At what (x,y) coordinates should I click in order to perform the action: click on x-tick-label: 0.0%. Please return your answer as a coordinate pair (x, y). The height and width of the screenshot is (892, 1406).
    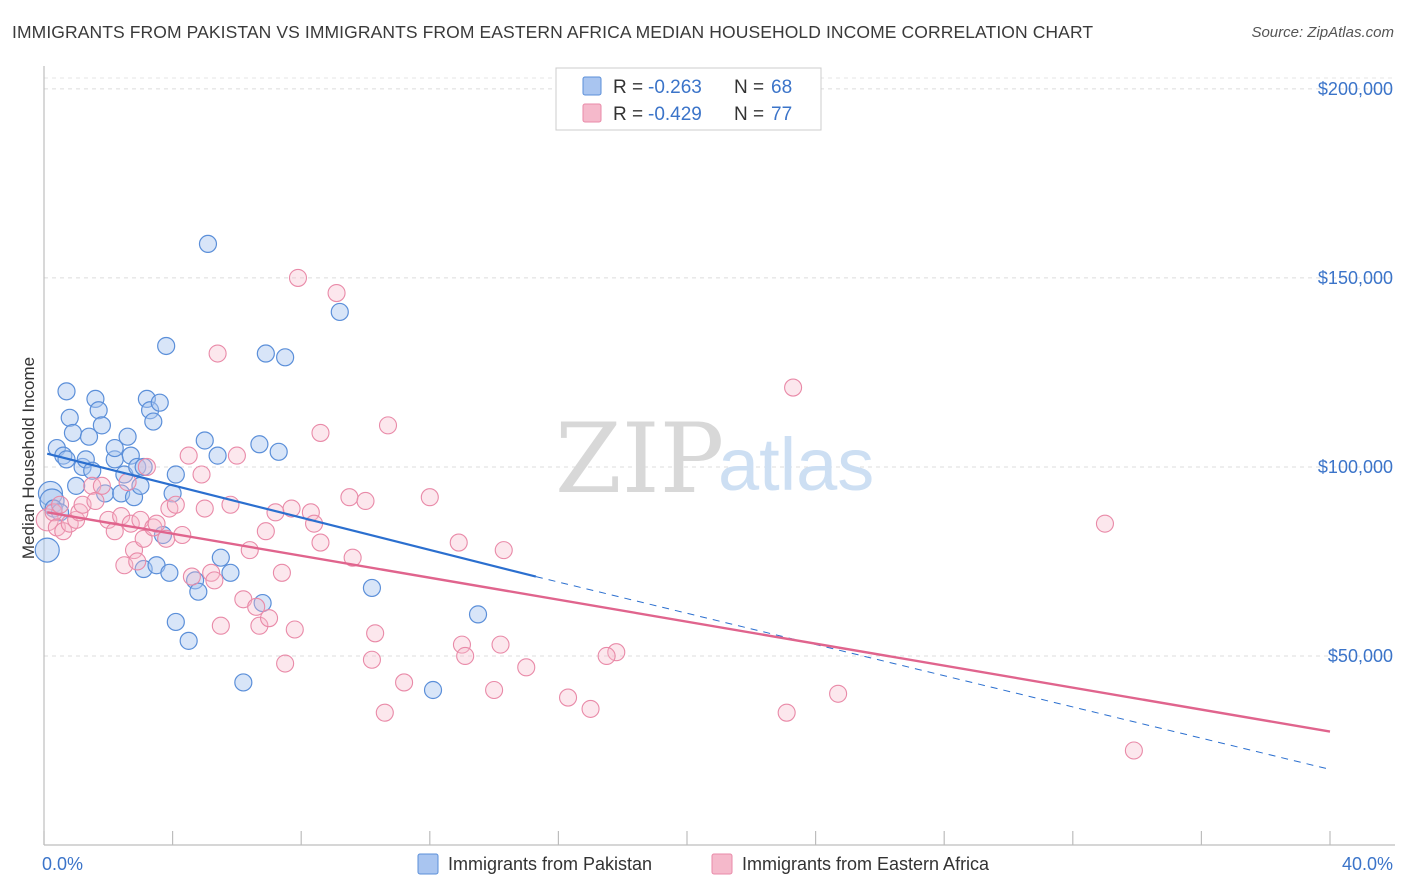
    Looking at the image, I should click on (62, 864).